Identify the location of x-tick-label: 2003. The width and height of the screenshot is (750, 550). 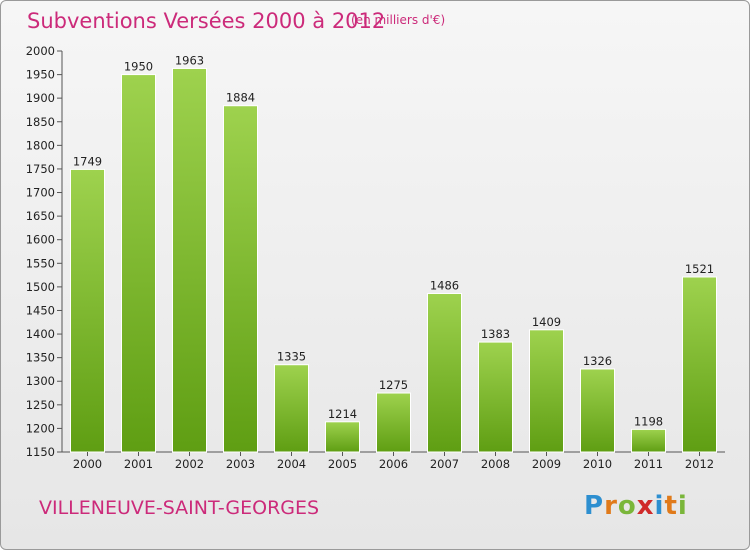
(240, 464).